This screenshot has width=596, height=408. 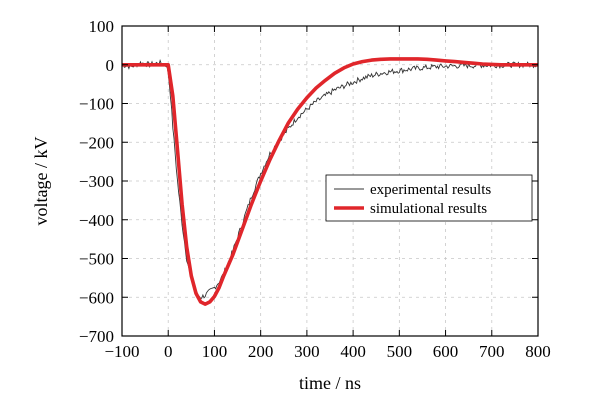 I want to click on y-axis-label: voltage / kV, so click(x=41, y=181).